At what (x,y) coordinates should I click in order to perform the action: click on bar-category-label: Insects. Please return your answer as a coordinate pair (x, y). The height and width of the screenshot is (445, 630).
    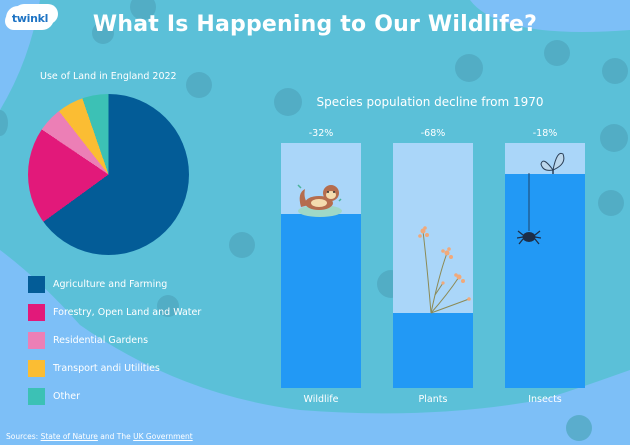
    Looking at the image, I should click on (545, 399).